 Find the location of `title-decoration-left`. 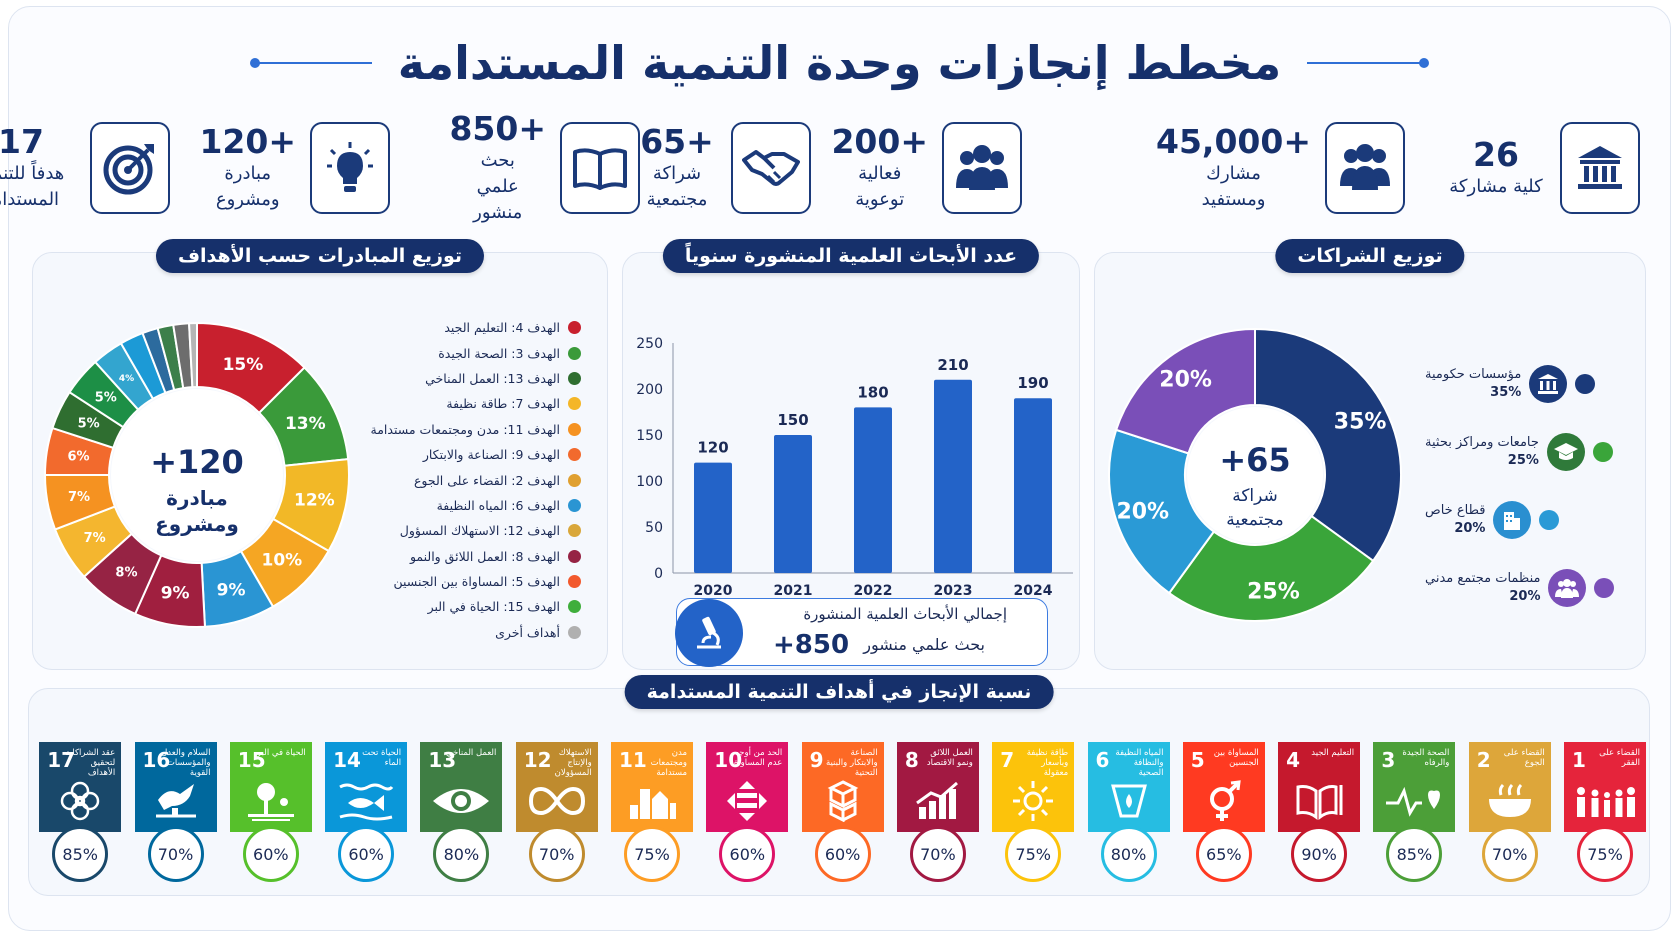

title-decoration-left is located at coordinates (310, 63).